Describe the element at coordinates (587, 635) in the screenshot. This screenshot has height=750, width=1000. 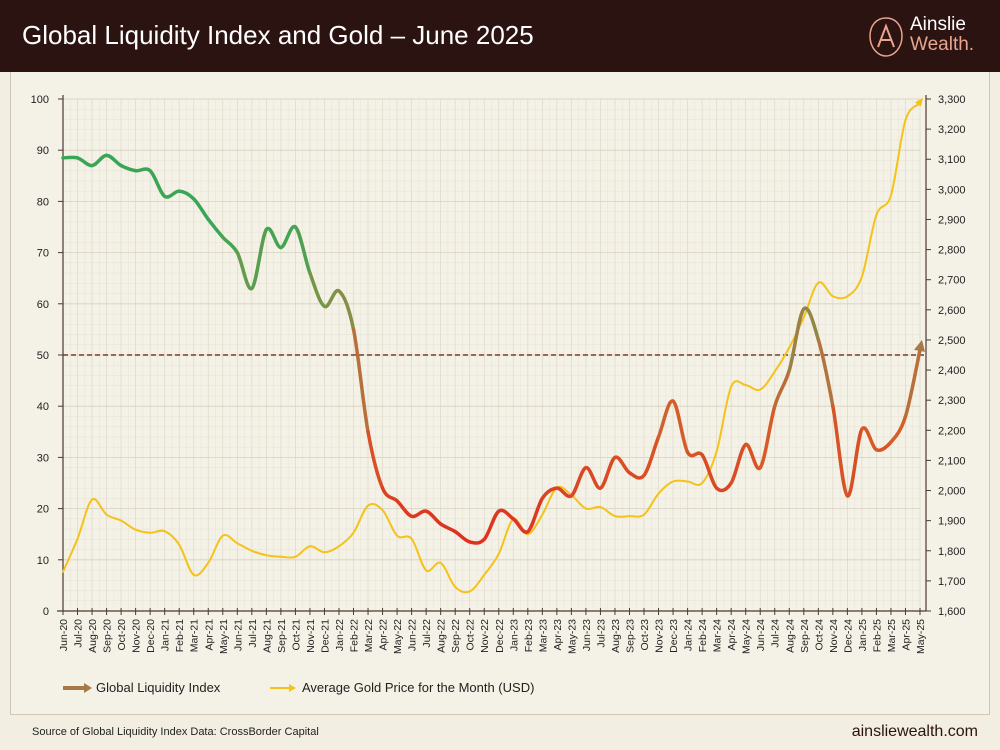
I see `x-tick-label: Jun-23` at that location.